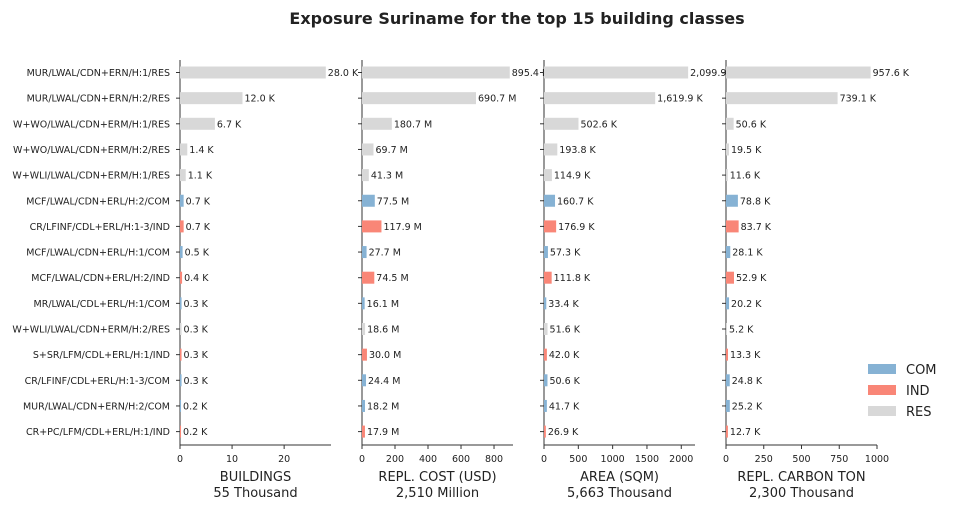  What do you see at coordinates (564, 355) in the screenshot?
I see `data-label: 42.0 K` at bounding box center [564, 355].